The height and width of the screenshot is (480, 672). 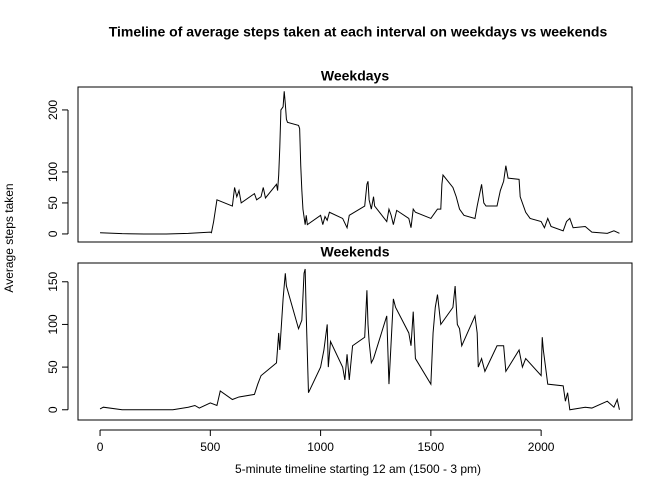 I want to click on y-tick-label: 200, so click(x=53, y=110).